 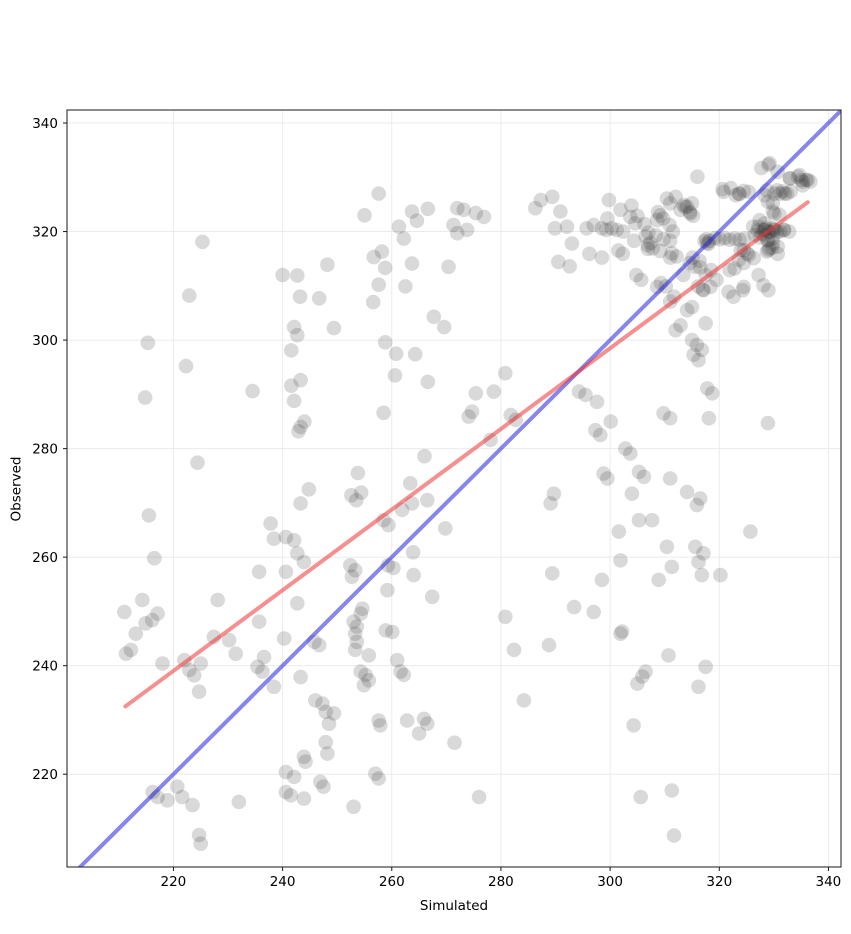 What do you see at coordinates (829, 882) in the screenshot?
I see `x-tick-label: 340` at bounding box center [829, 882].